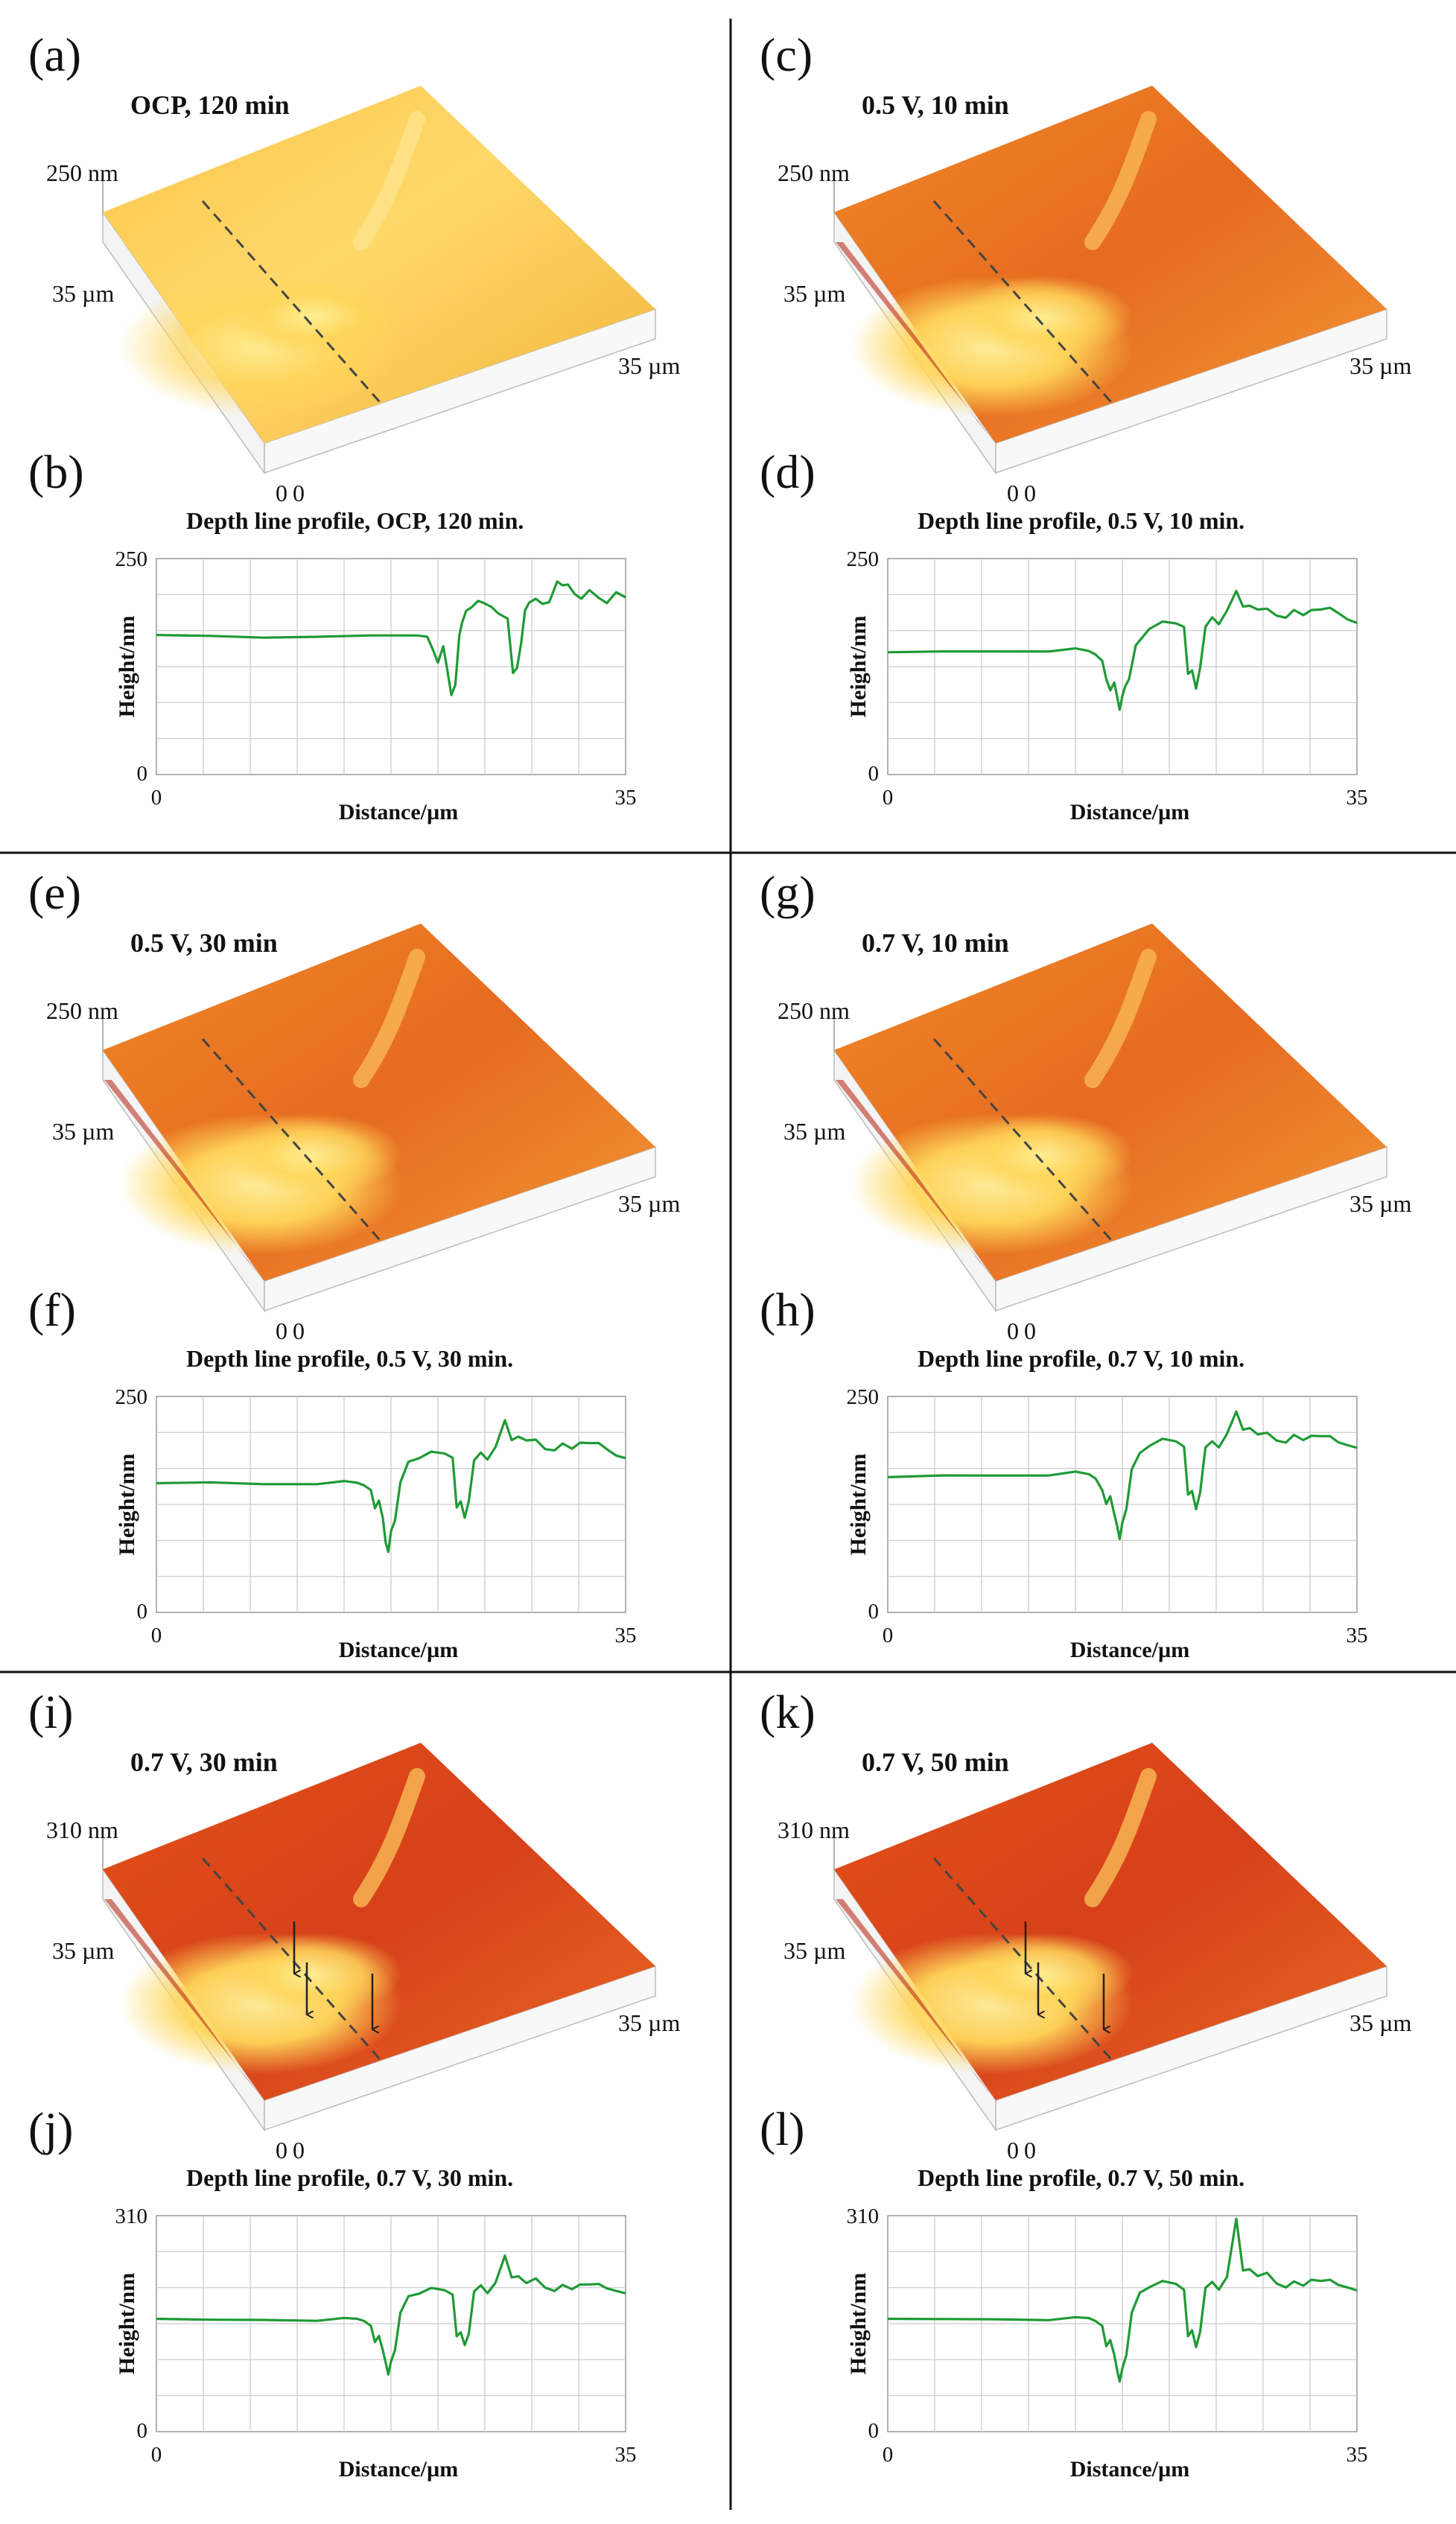 Image resolution: width=1456 pixels, height=2524 pixels. What do you see at coordinates (204, 1762) in the screenshot?
I see `surface-title: 0.7 V, 30 min` at bounding box center [204, 1762].